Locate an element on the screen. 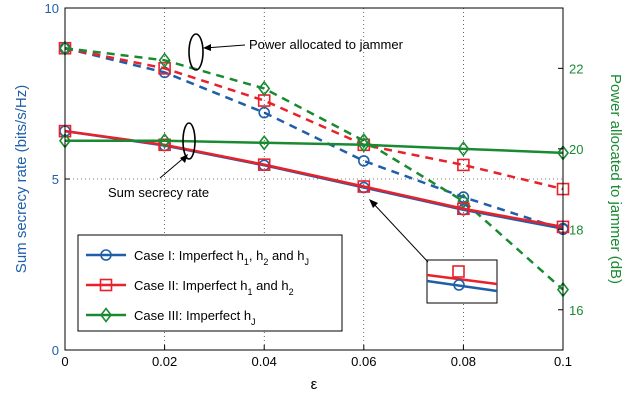 Image resolution: width=625 pixels, height=398 pixels. zoom-inset-case2-line is located at coordinates (462, 279).